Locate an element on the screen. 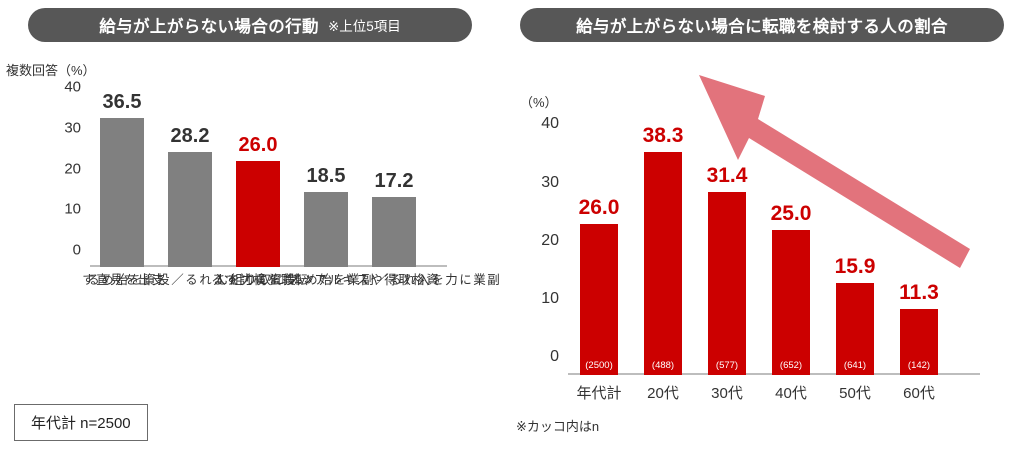 The width and height of the screenshot is (1024, 451). left-chart-title-pill: 給与が上がらない場合の行動 ※上位5項目 is located at coordinates (250, 25).